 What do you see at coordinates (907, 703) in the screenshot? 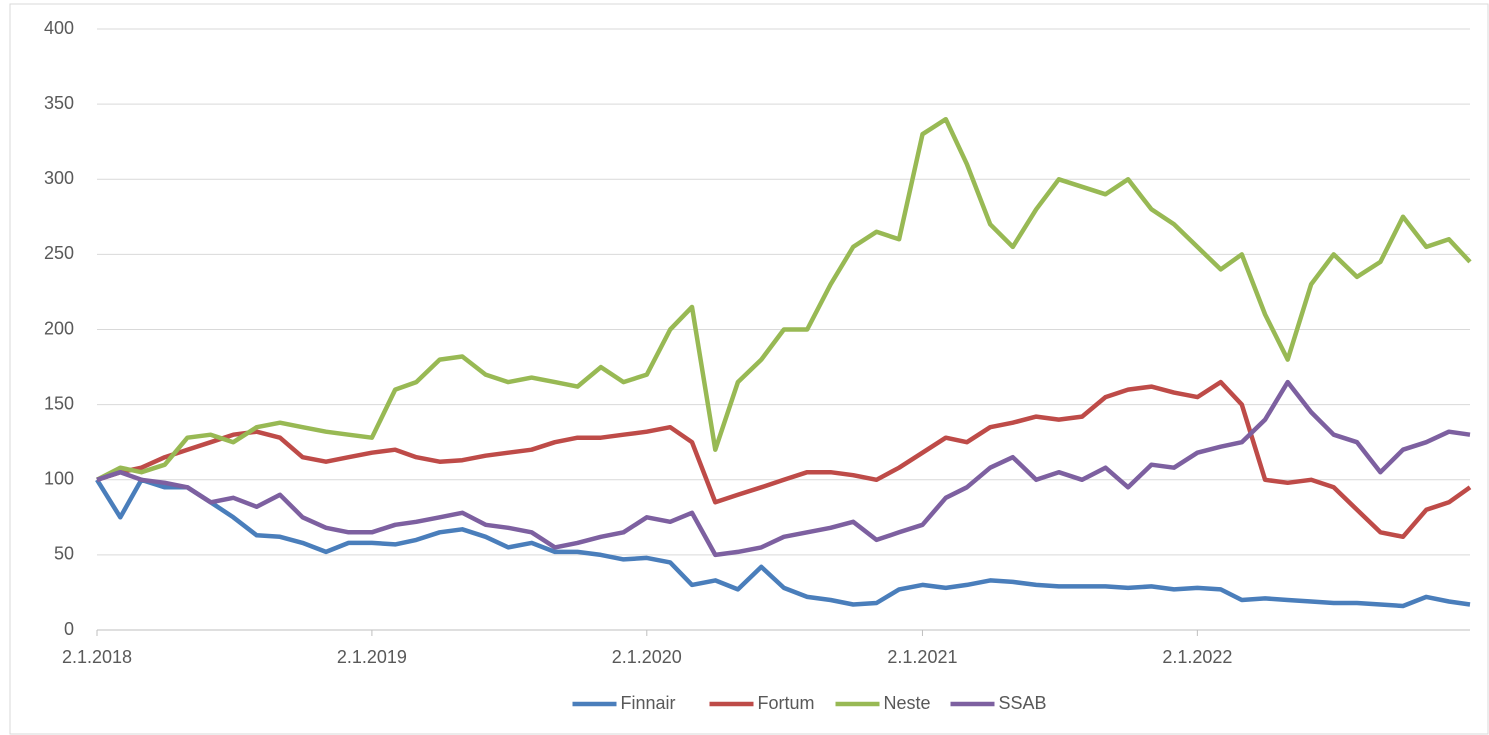
I see `legend-label: Neste` at bounding box center [907, 703].